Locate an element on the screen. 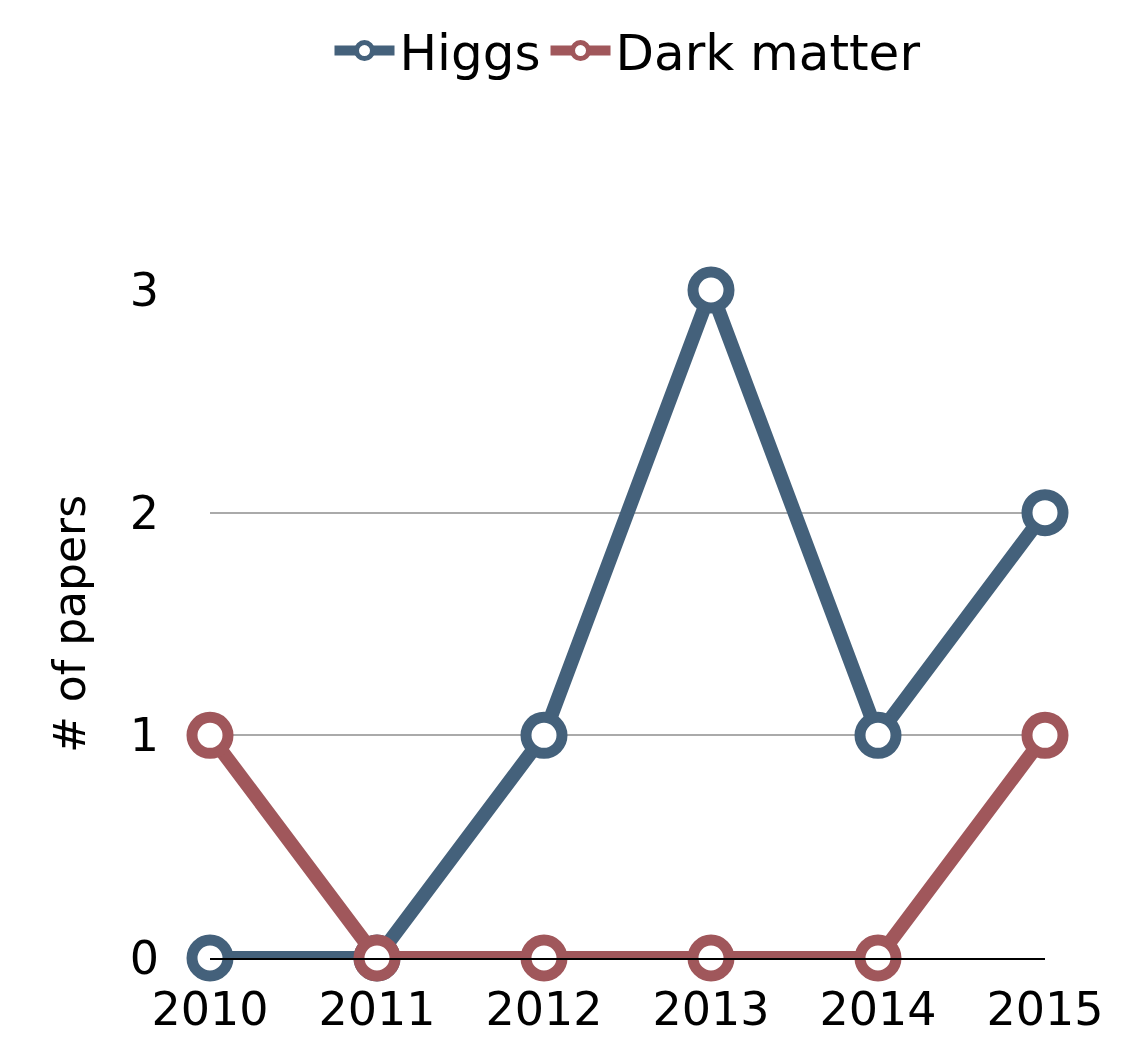 Image resolution: width=1139 pixels, height=1056 pixels. legend-label: Higgs is located at coordinates (470, 53).